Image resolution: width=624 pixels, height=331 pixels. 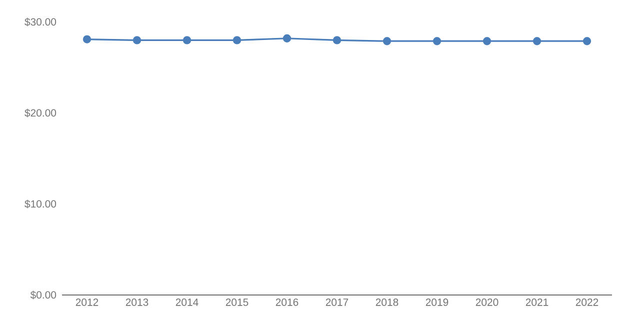 I want to click on x-tick-label: 2019, so click(x=437, y=302).